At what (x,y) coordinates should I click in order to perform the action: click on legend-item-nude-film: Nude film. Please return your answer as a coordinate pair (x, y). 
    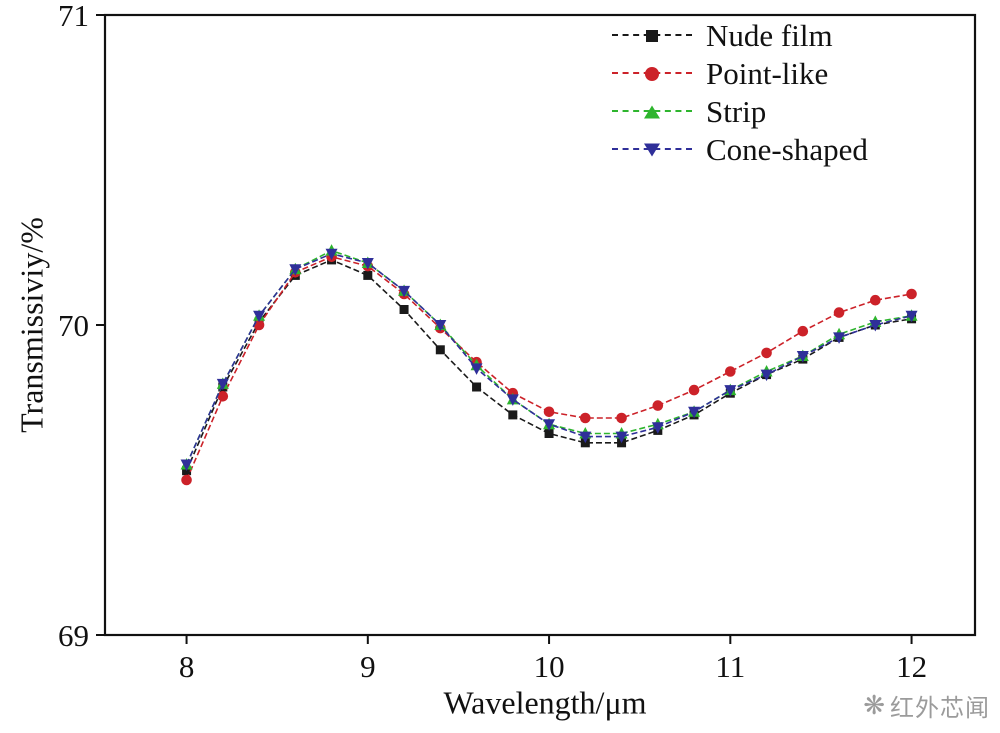
    Looking at the image, I should click on (740, 35).